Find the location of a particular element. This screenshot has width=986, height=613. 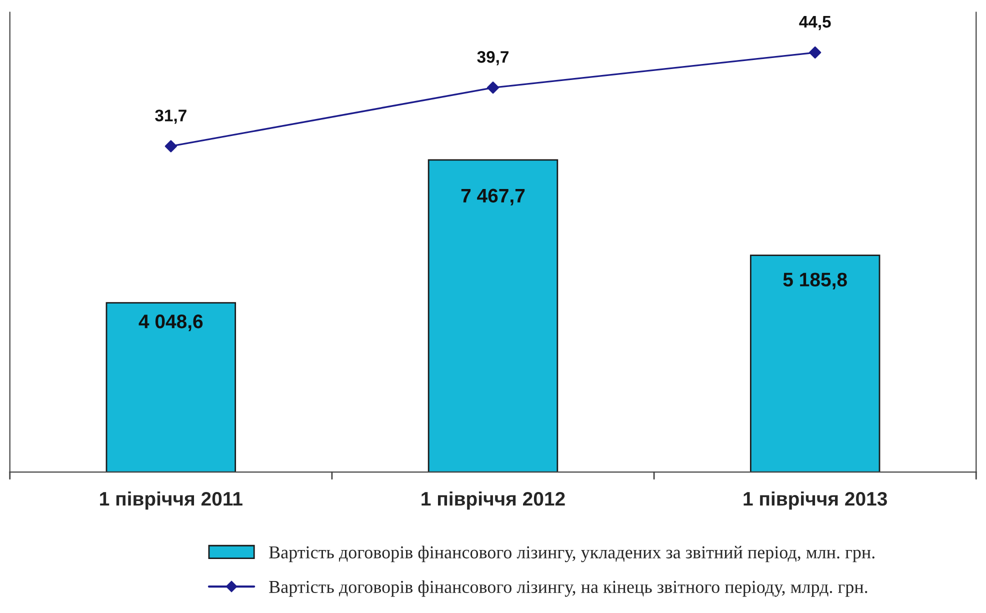

data-label: 7 467,7 is located at coordinates (493, 197).